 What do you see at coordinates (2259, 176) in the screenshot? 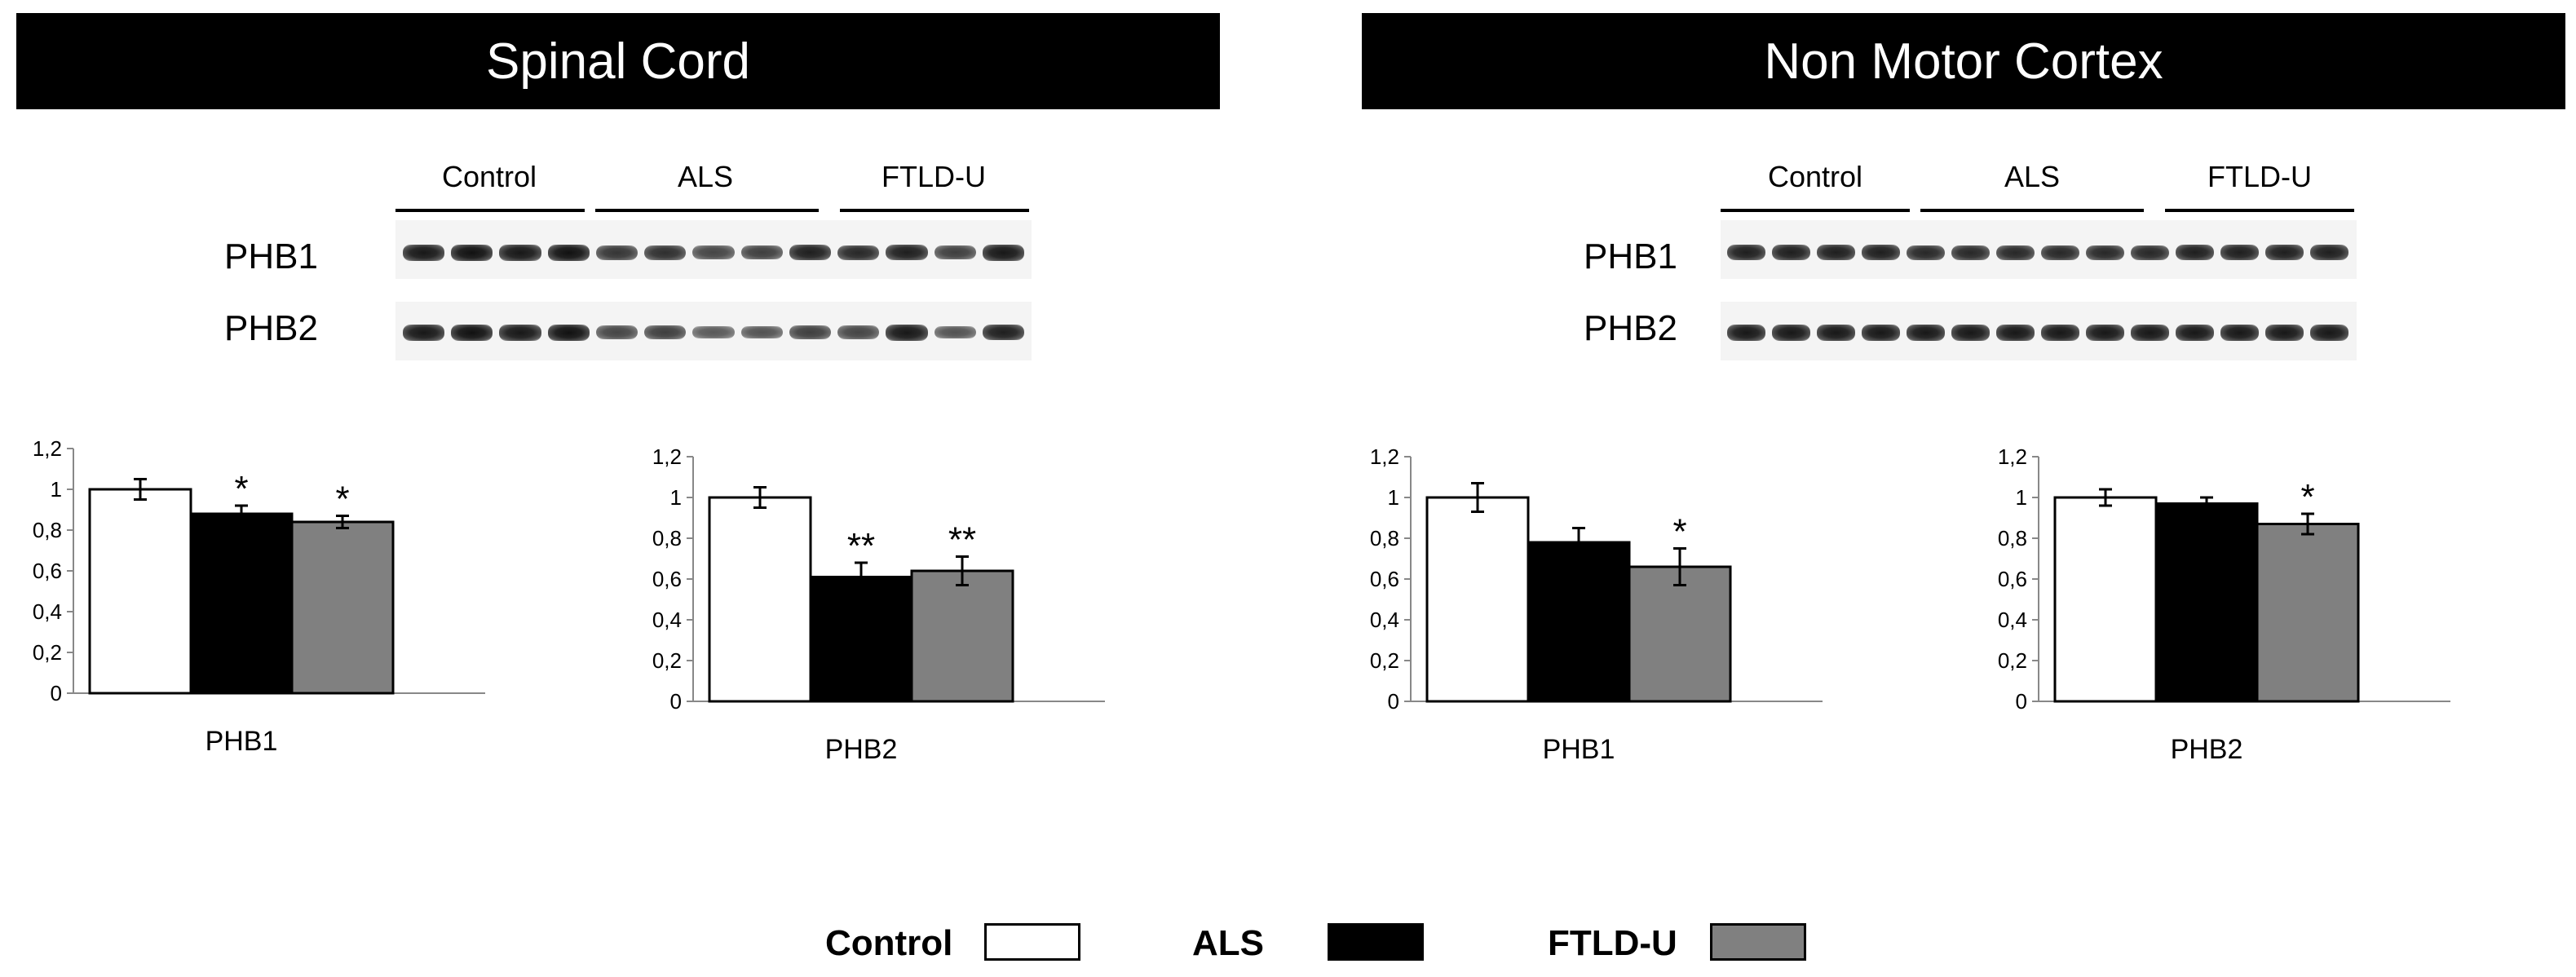
I see `blot-group-label-ftld-u: FTLD-U` at bounding box center [2259, 176].